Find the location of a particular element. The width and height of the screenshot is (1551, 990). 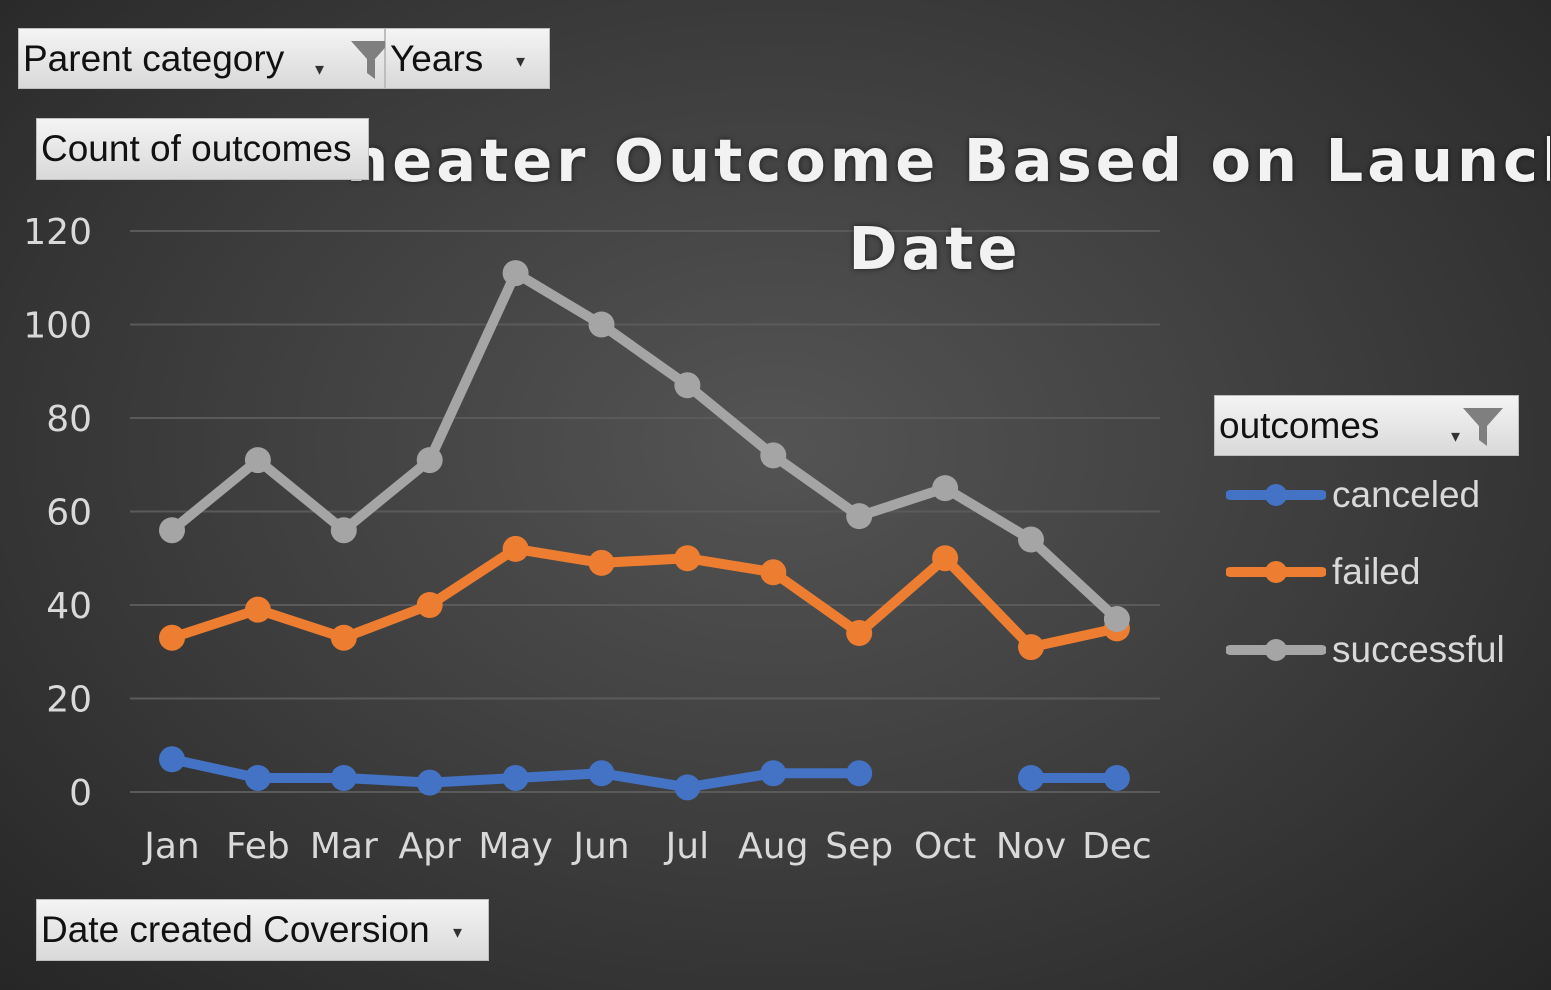

x-axis-ticks: Jan Feb Mar Apr May Jun Jul Aug Sep Oct Nov Dec is located at coordinates (646, 846).